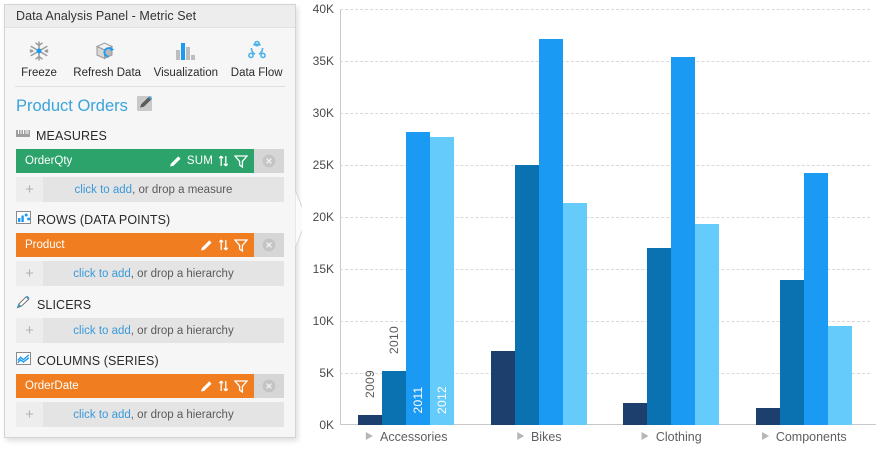 The height and width of the screenshot is (456, 876). What do you see at coordinates (135, 386) in the screenshot?
I see `field-pill-body: OrderDate` at bounding box center [135, 386].